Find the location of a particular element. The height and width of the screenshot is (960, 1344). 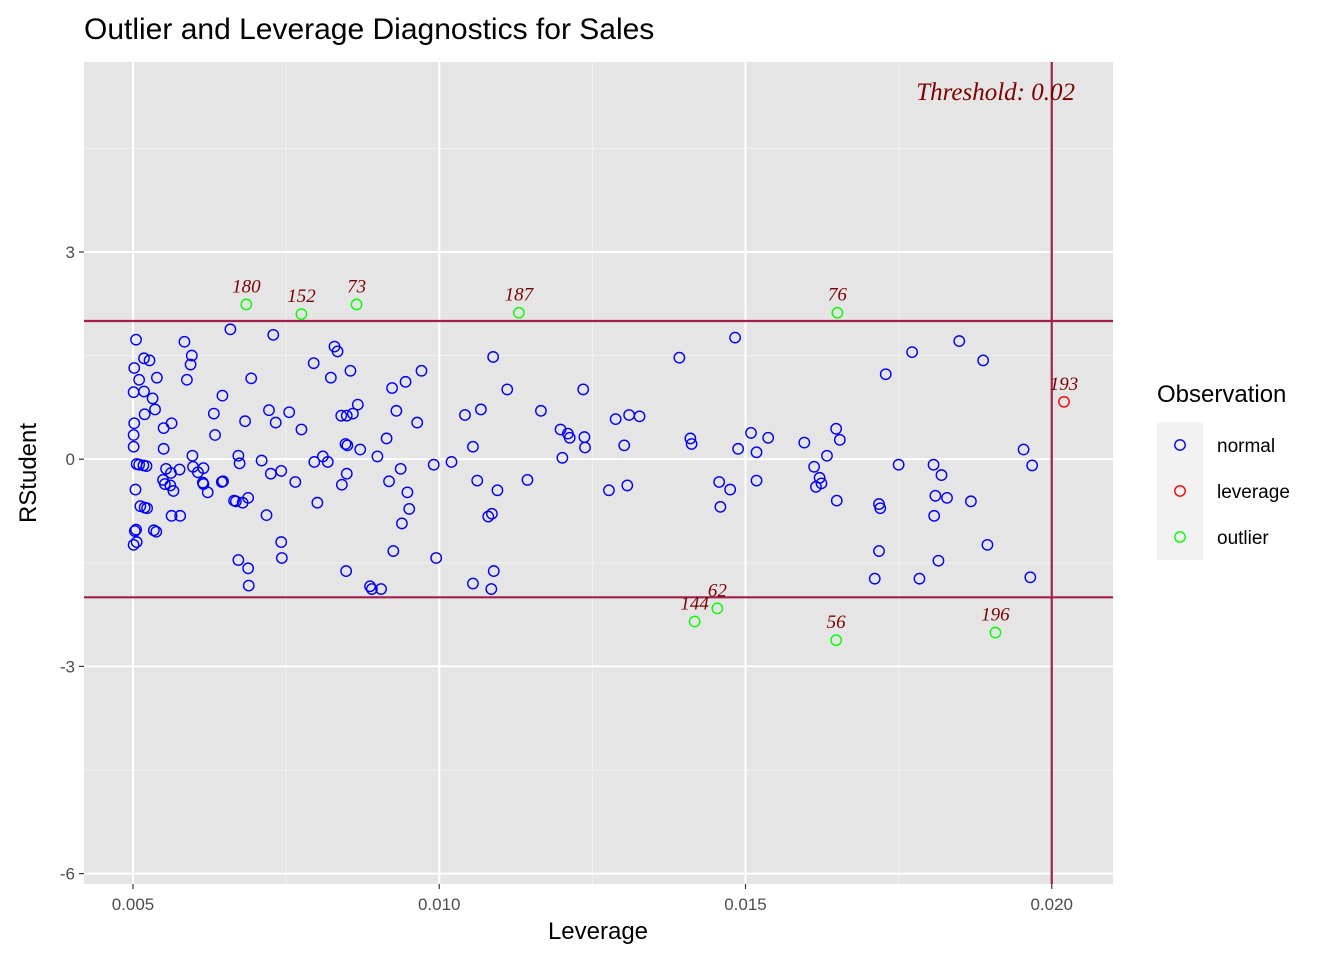

legend-label-leverage: leverage is located at coordinates (1253, 492).